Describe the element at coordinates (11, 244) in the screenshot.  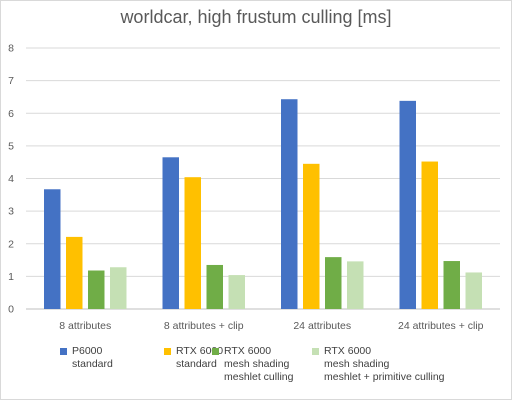
I see `y-tick-label: 2` at that location.